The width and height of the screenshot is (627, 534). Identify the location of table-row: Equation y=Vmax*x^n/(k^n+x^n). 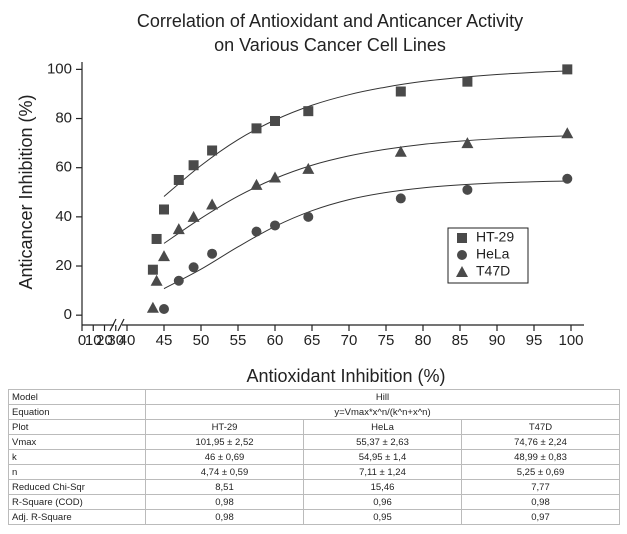
(314, 412).